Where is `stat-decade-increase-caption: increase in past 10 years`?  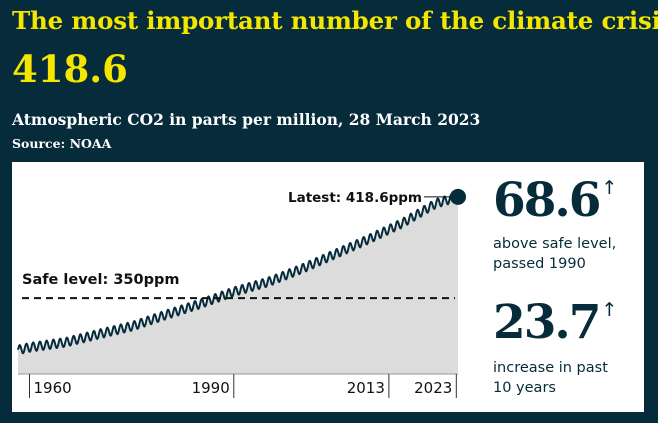 stat-decade-increase-caption: increase in past 10 years is located at coordinates (555, 378).